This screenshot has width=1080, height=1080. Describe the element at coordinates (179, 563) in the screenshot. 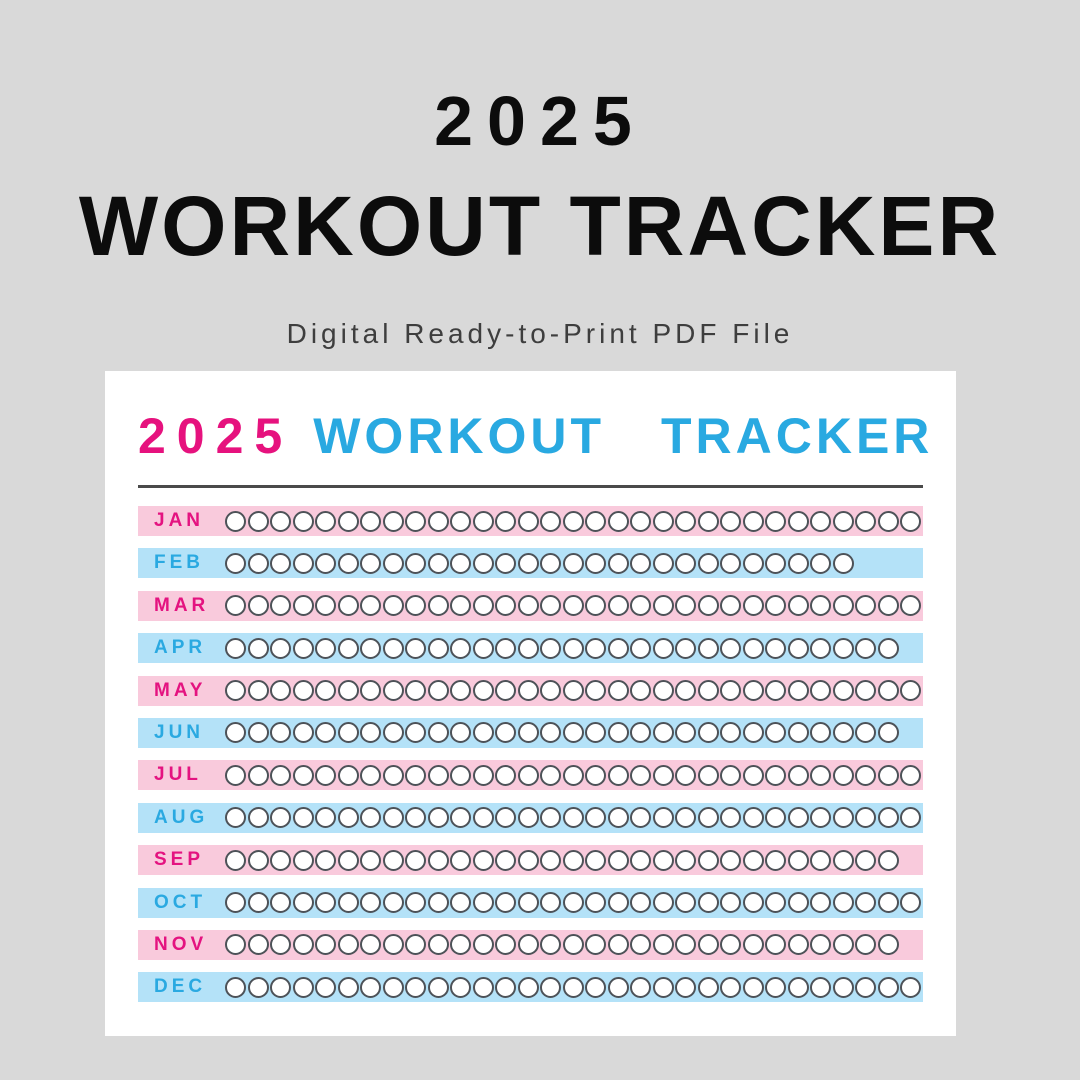

I see `month-label: FEB` at that location.